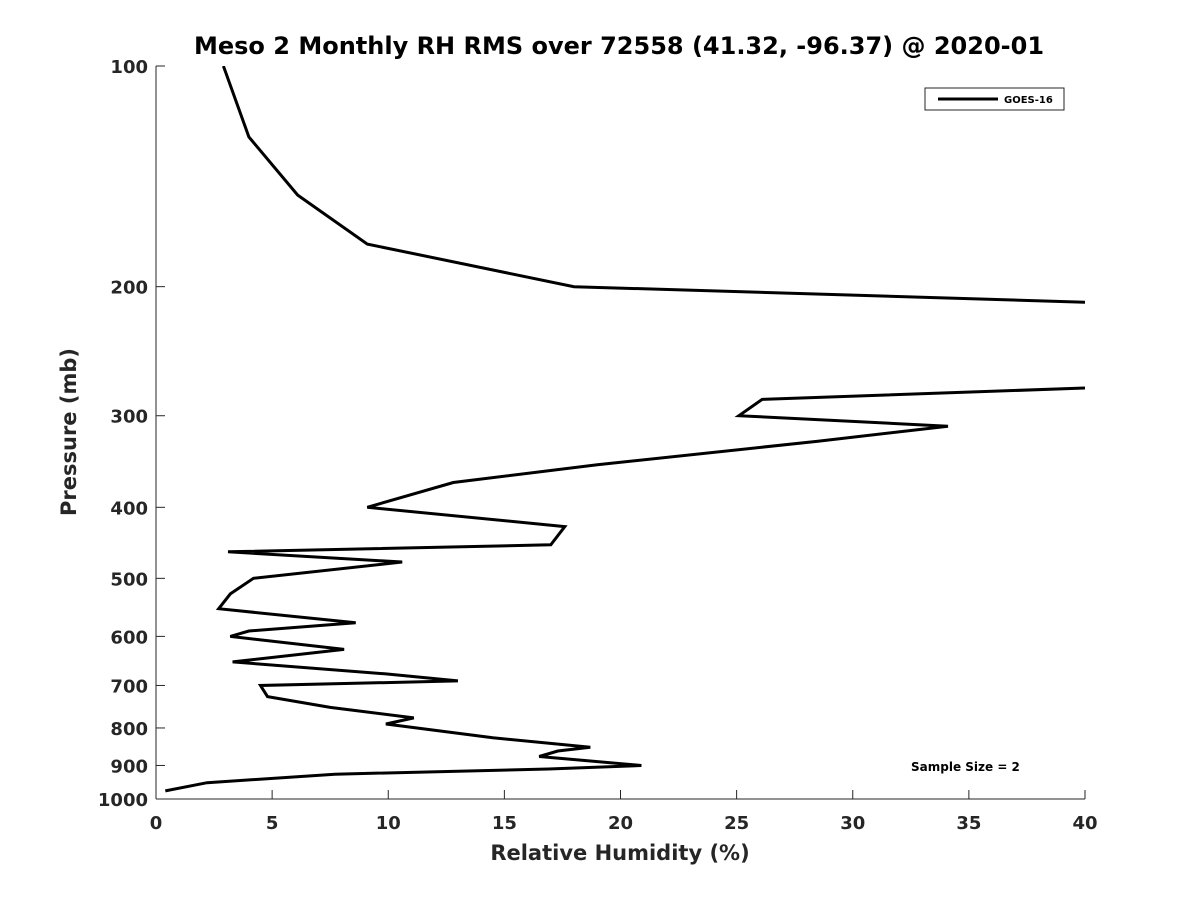 The width and height of the screenshot is (1200, 900). I want to click on x-tick-label: 10, so click(388, 823).